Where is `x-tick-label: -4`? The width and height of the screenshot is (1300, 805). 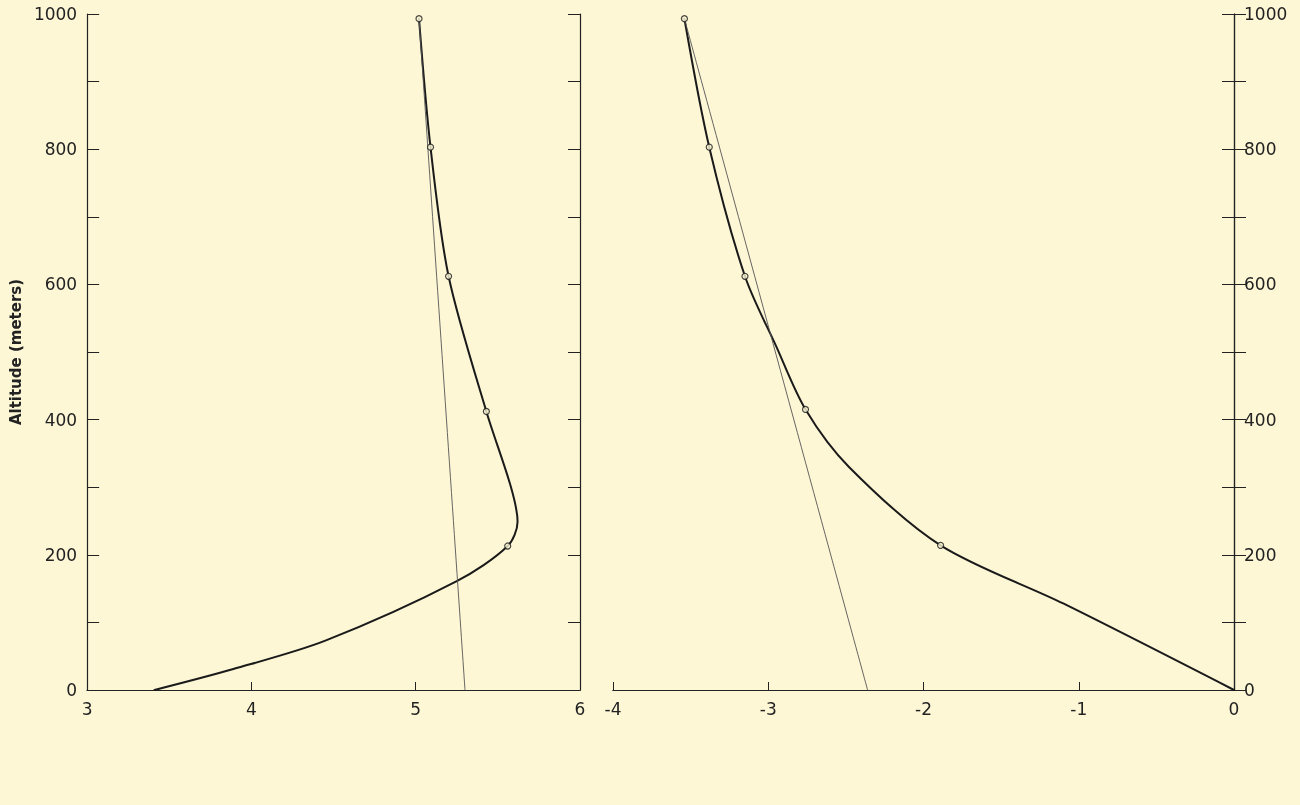 x-tick-label: -4 is located at coordinates (613, 708).